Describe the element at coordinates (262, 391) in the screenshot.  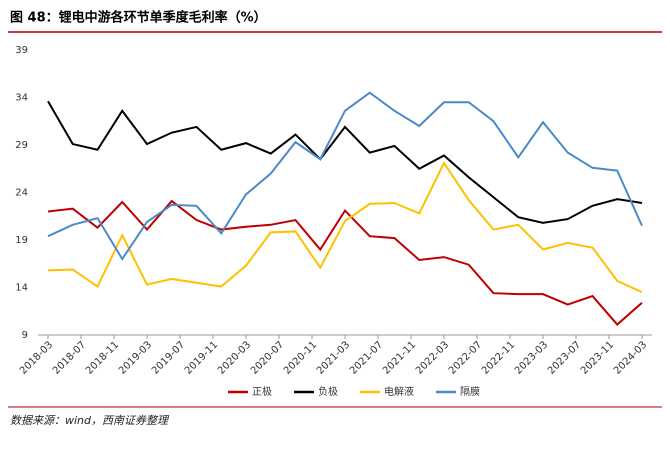
I see `legend-label: 正极` at that location.